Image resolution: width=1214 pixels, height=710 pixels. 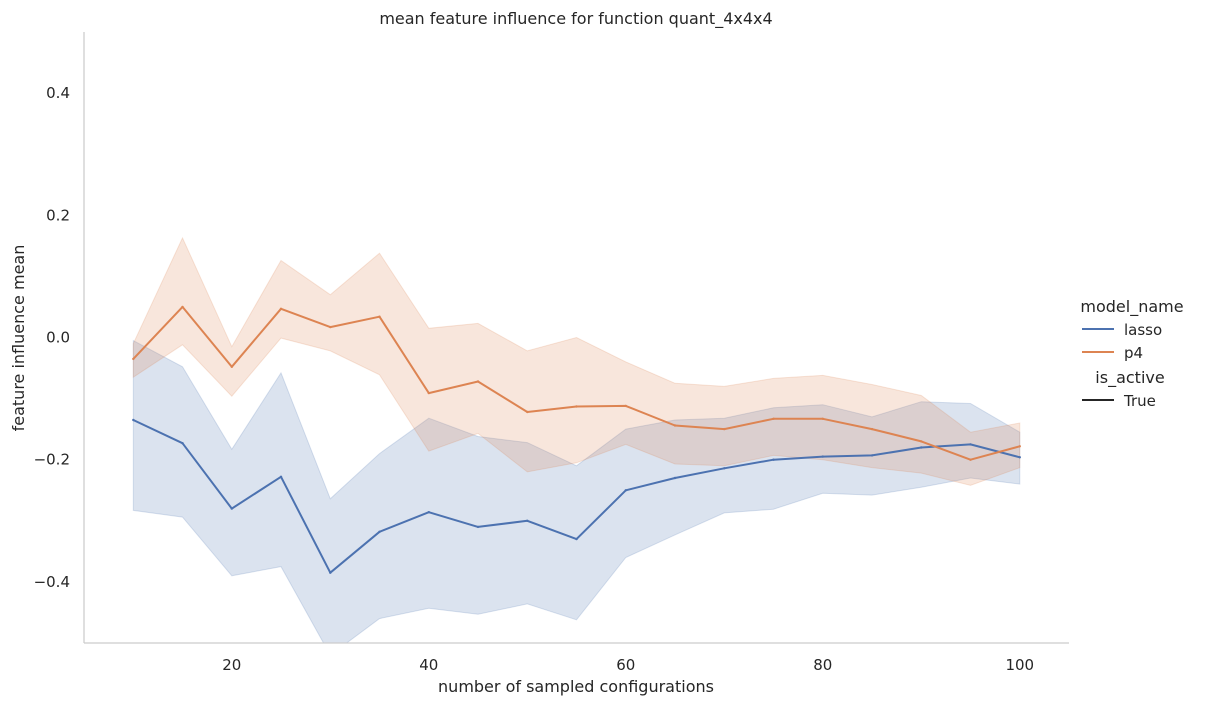 I want to click on legend-style-title: is_active, so click(x=1129, y=378).